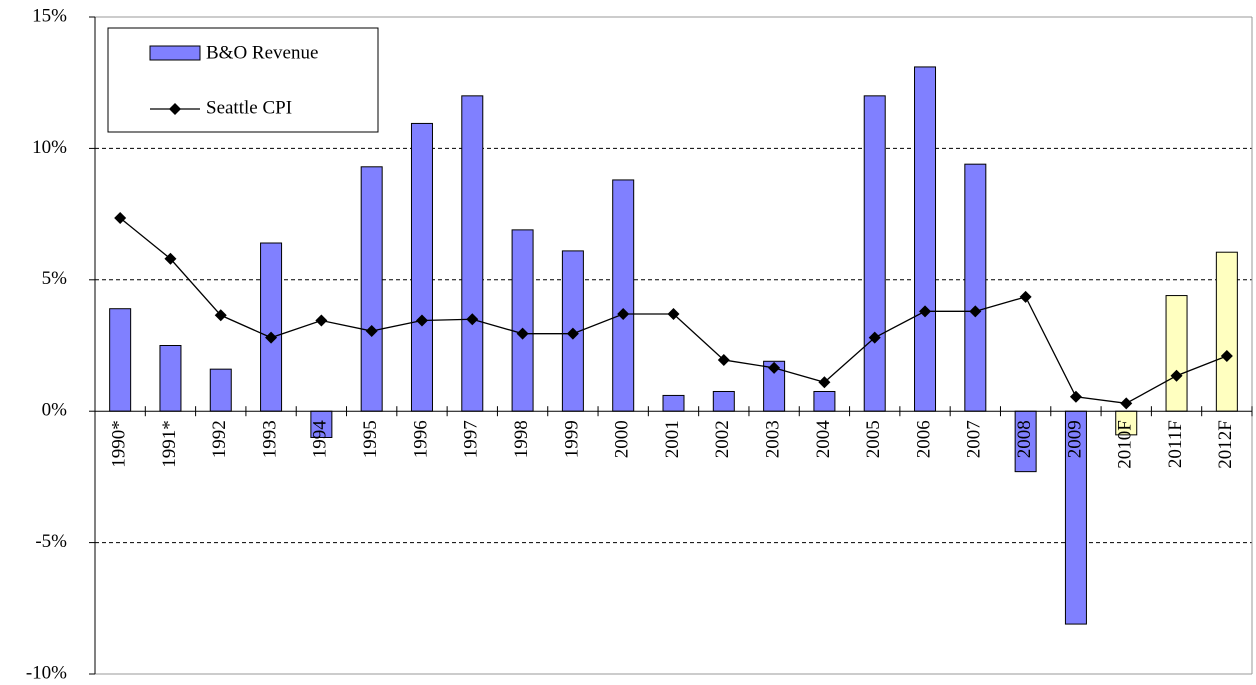  I want to click on x-tick-label: 2002, so click(722, 439).